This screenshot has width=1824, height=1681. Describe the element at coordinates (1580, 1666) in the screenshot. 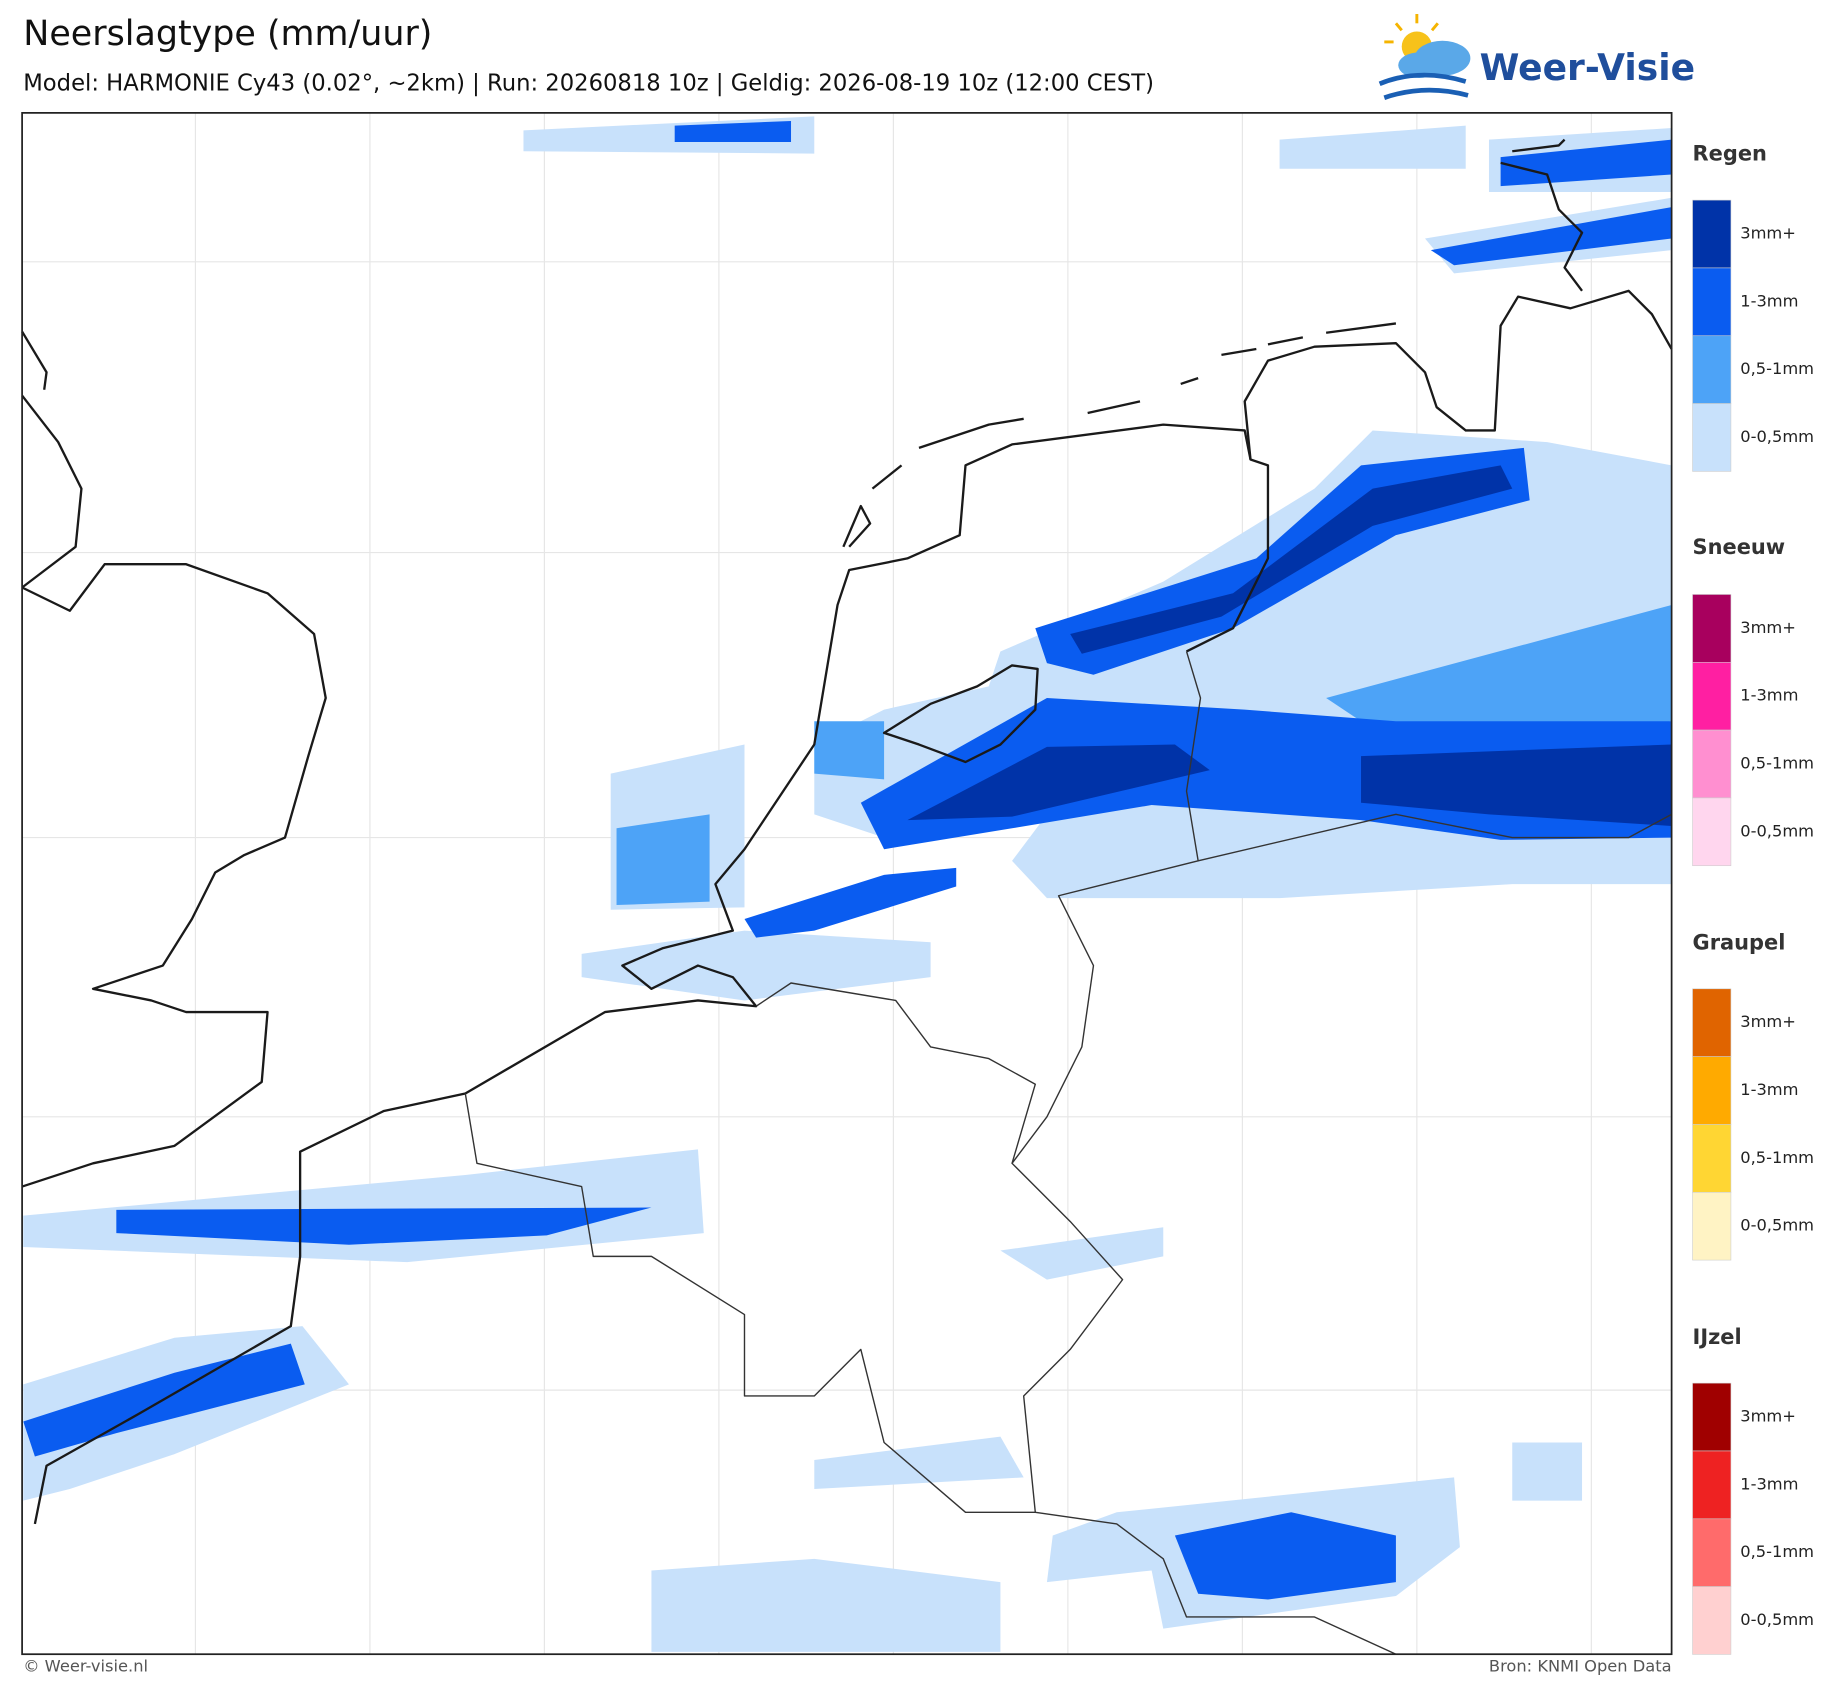

I see `footer-source: Bron: KNMI Open Data` at that location.